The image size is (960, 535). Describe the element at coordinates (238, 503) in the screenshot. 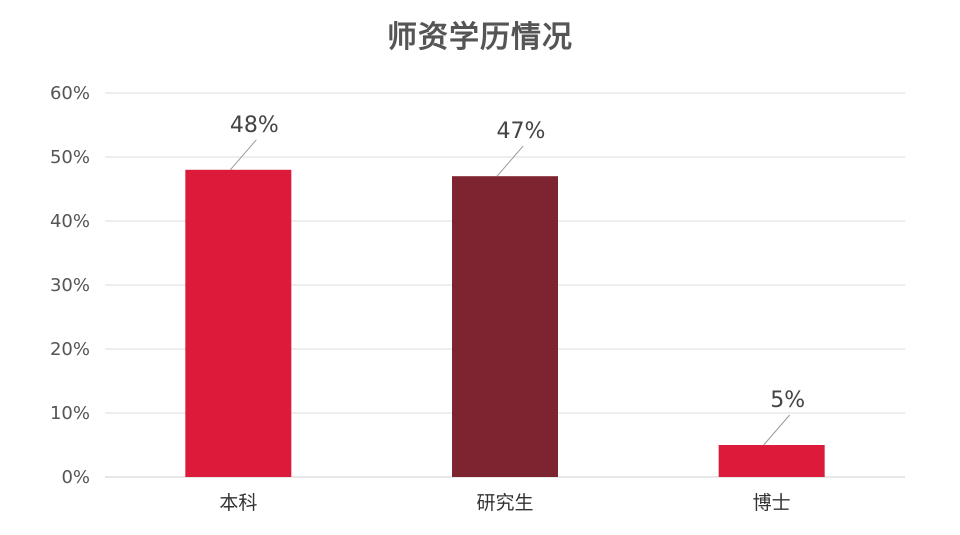

I see `x-tick-label: 本科` at that location.